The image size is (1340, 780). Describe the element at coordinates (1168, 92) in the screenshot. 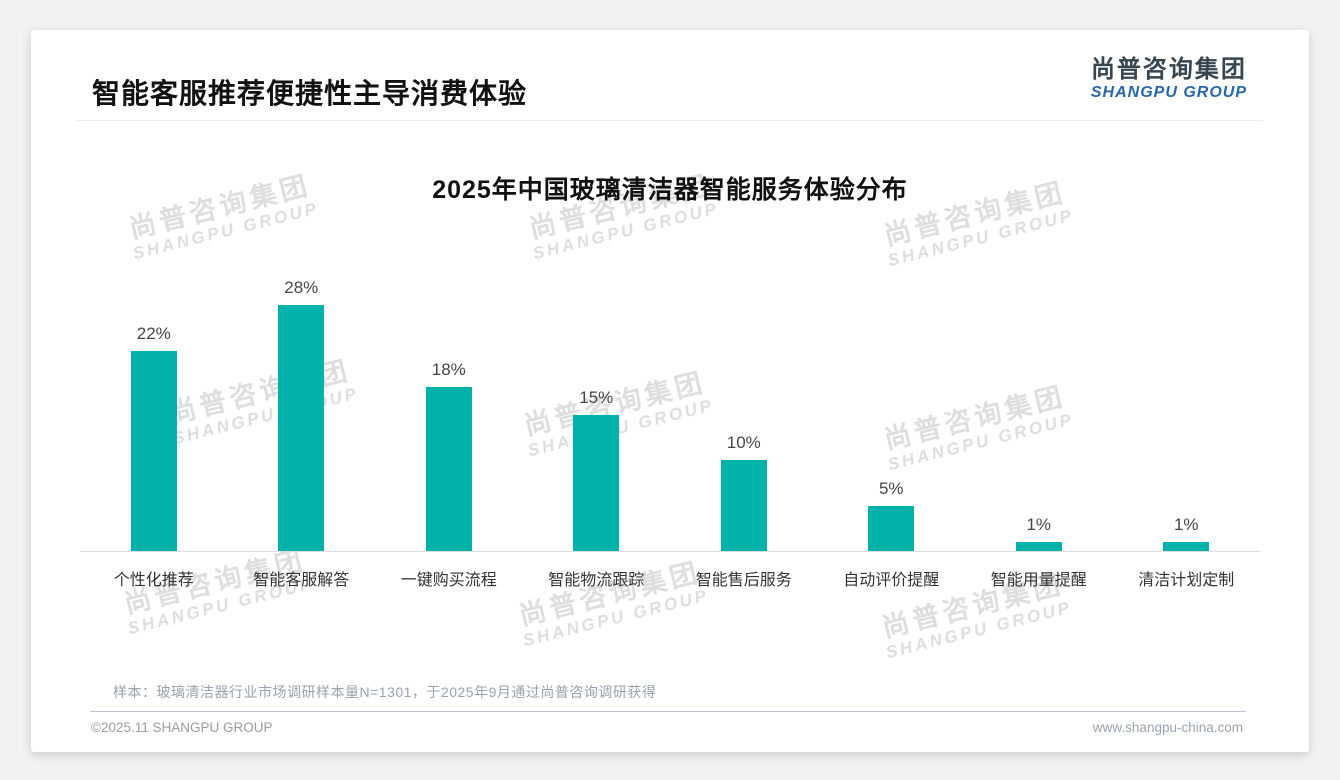

I see `logo-english-name: SHANGPU GROUP` at that location.